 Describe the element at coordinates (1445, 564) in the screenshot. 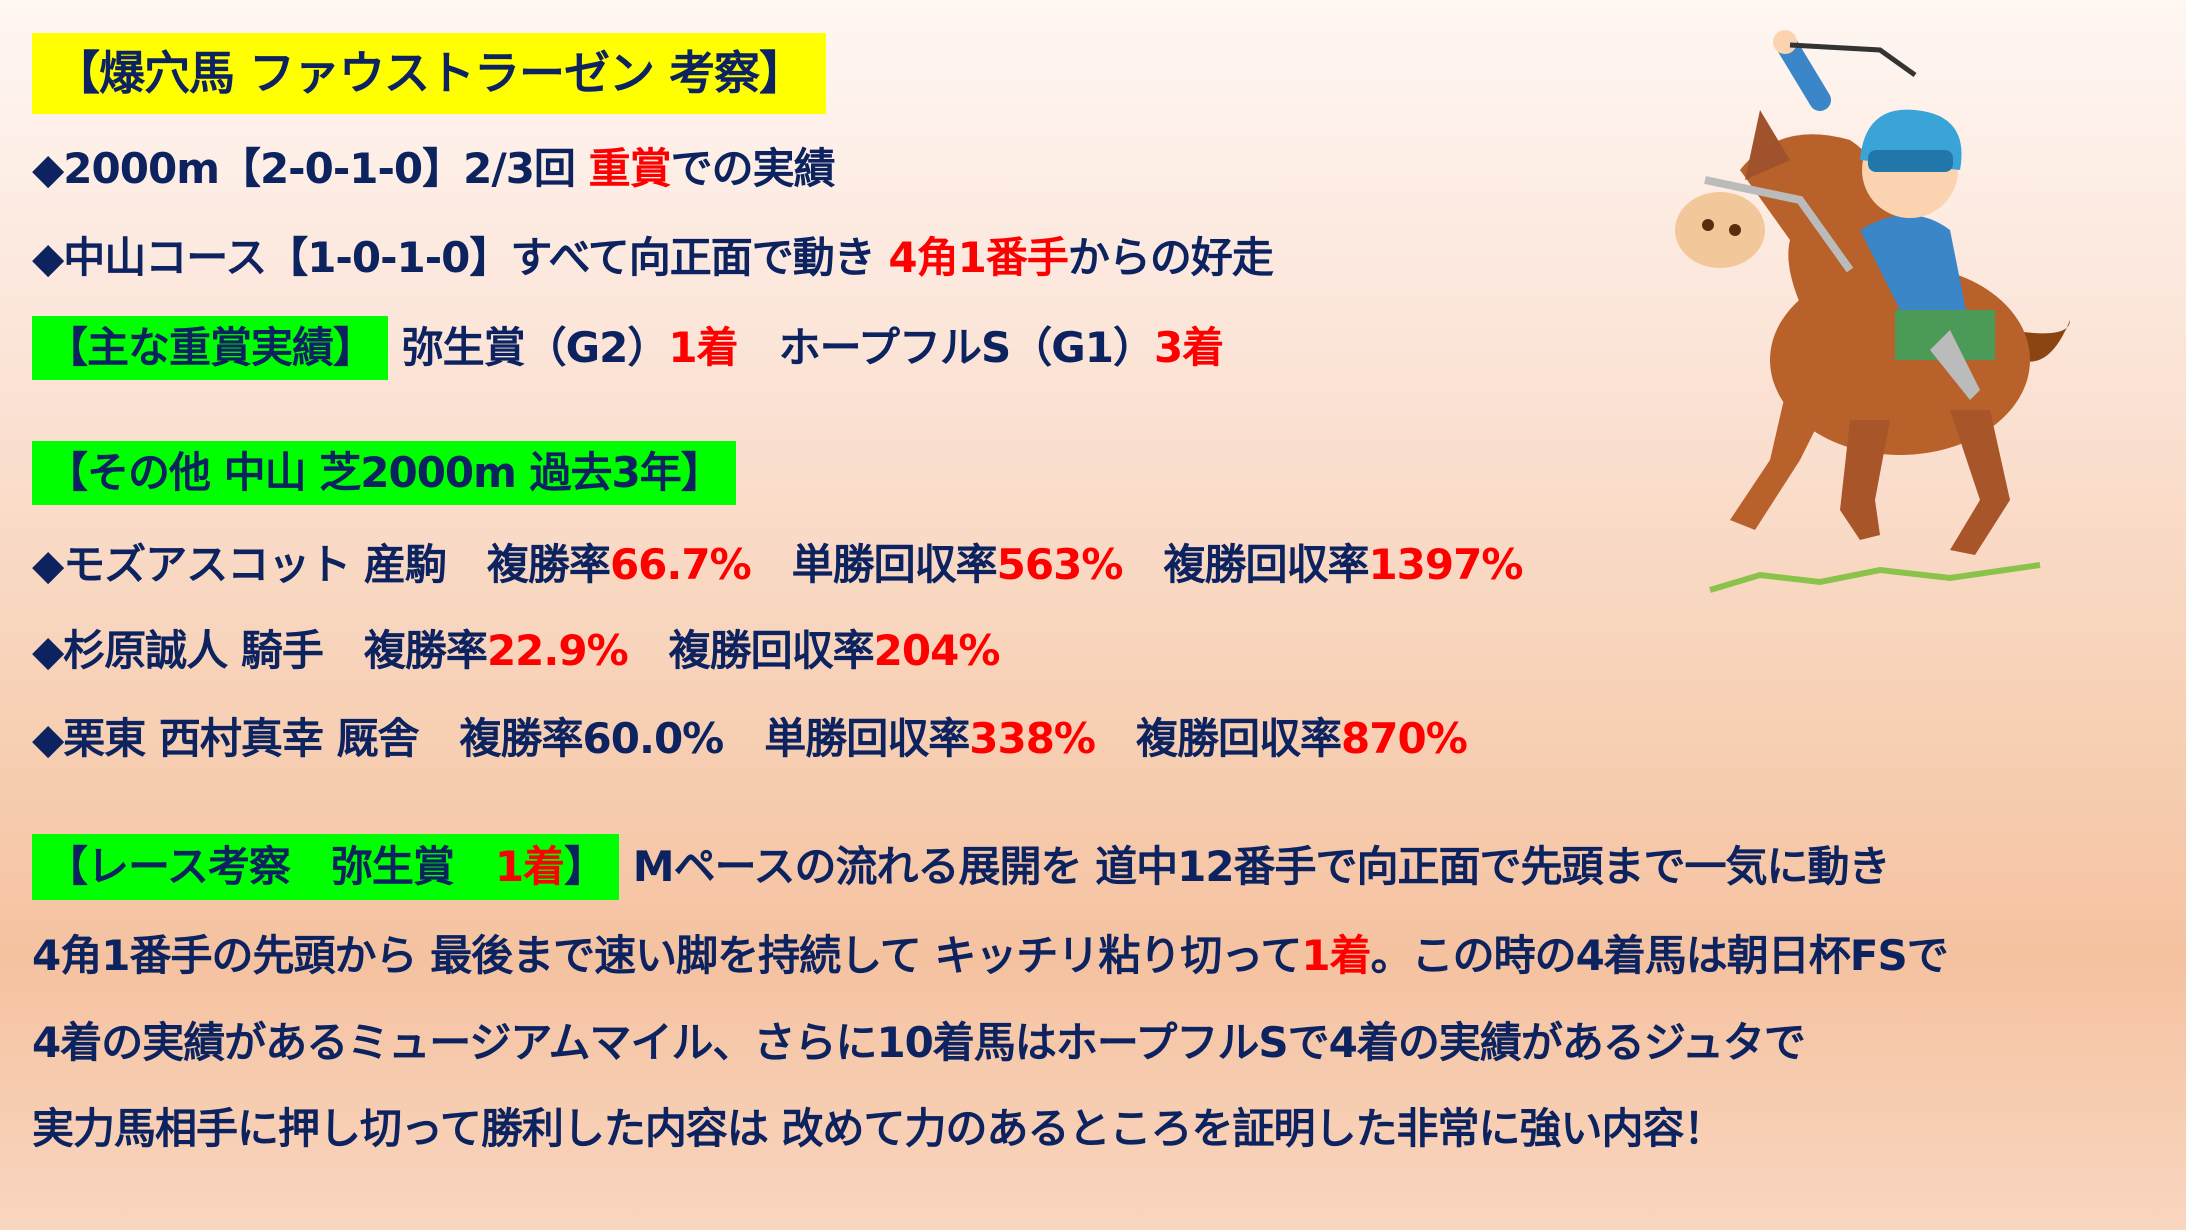

I see `highlight-text: 1397%` at that location.